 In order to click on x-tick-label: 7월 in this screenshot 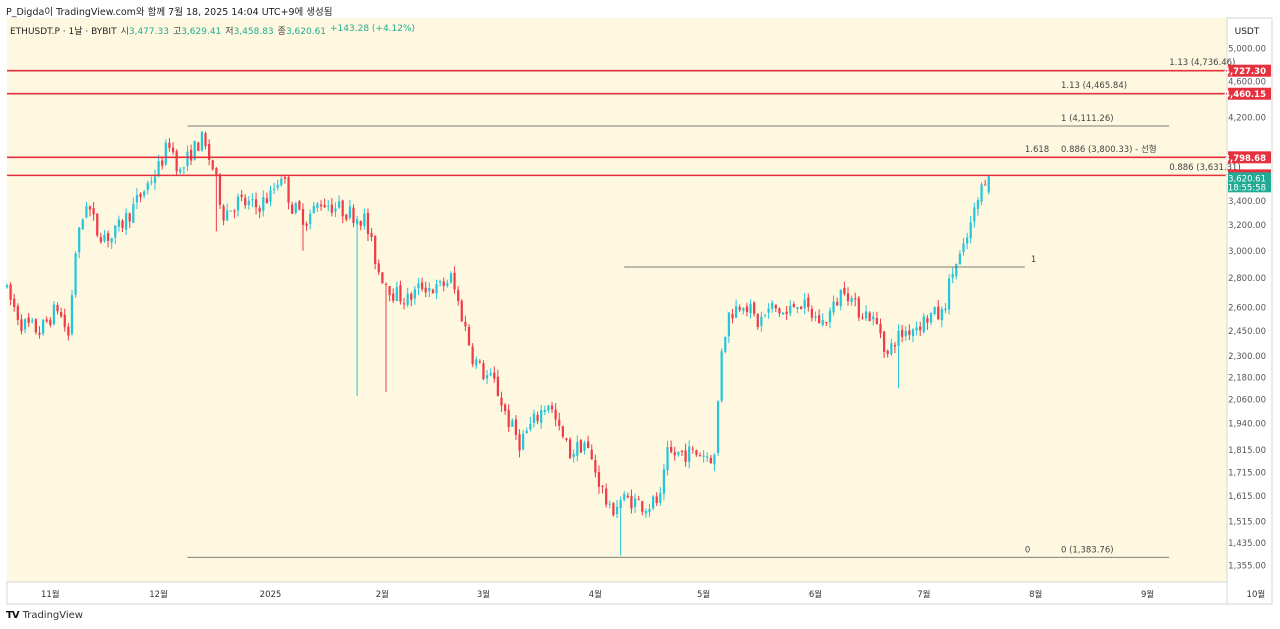, I will do `click(923, 594)`.